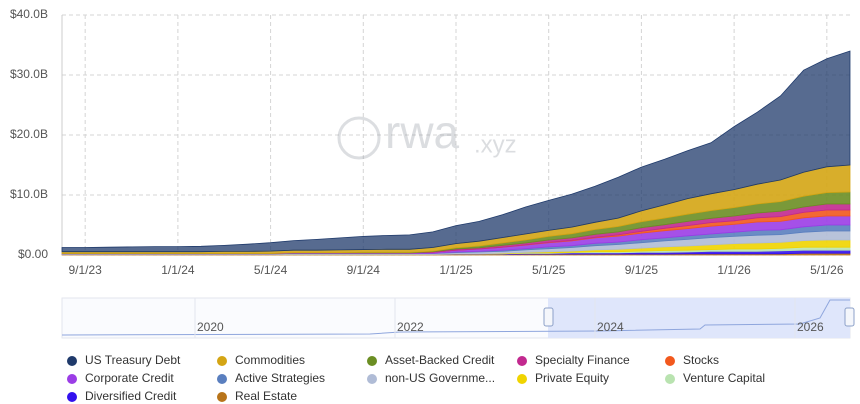 The width and height of the screenshot is (860, 404). I want to click on x-tick-label: 5/1/26, so click(827, 270).